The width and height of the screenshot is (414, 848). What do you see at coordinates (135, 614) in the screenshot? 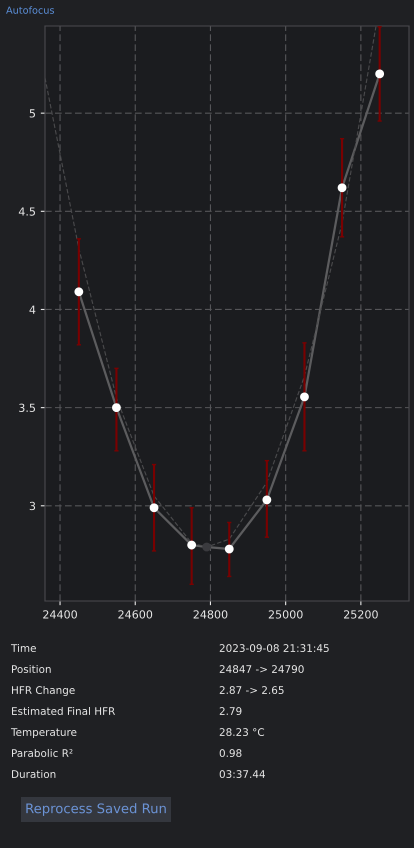
I see `x-tick-label: 24600` at bounding box center [135, 614].